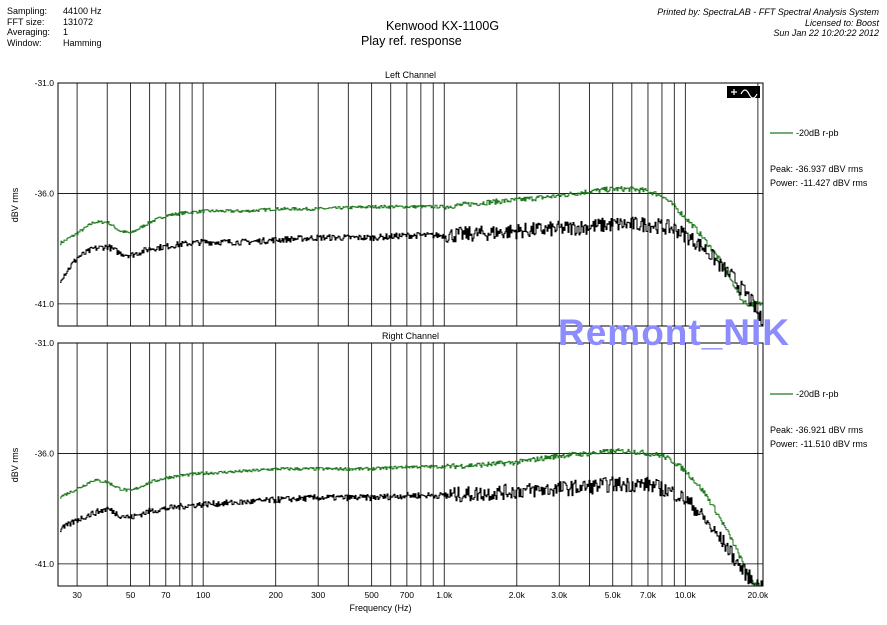 The image size is (887, 625). What do you see at coordinates (372, 595) in the screenshot?
I see `x-tick-label: 500` at bounding box center [372, 595].